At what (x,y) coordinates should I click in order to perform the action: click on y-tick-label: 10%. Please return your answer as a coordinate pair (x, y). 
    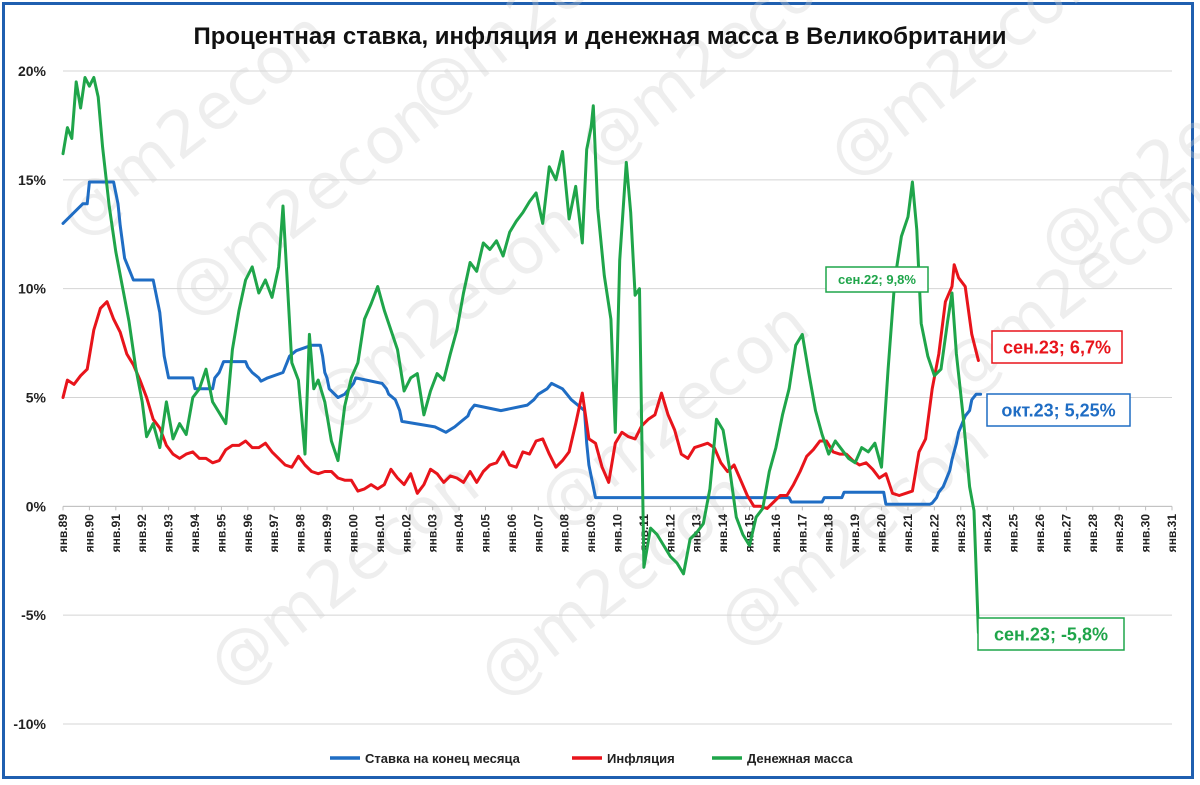
    Looking at the image, I should click on (32, 289).